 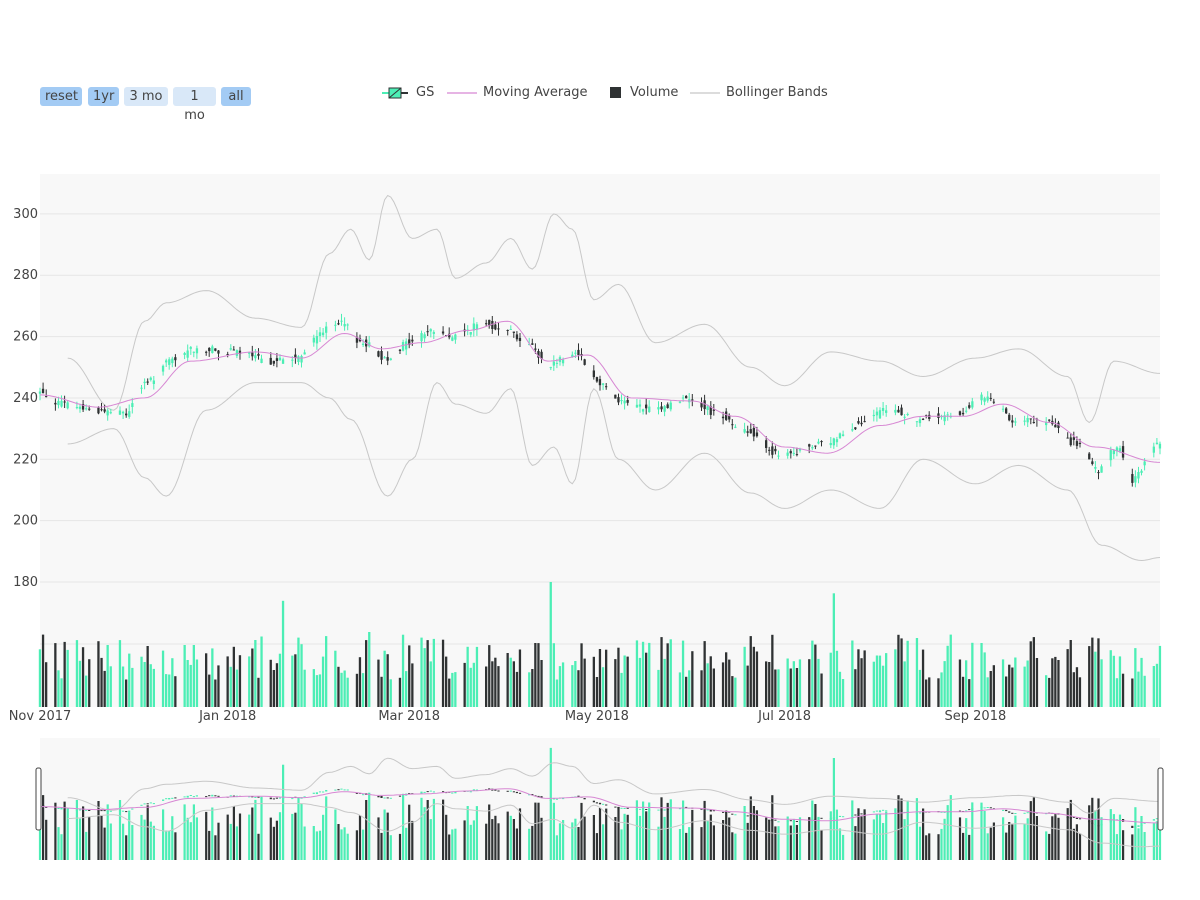 What do you see at coordinates (61, 96) in the screenshot?
I see `range-button-reset: reset` at bounding box center [61, 96].